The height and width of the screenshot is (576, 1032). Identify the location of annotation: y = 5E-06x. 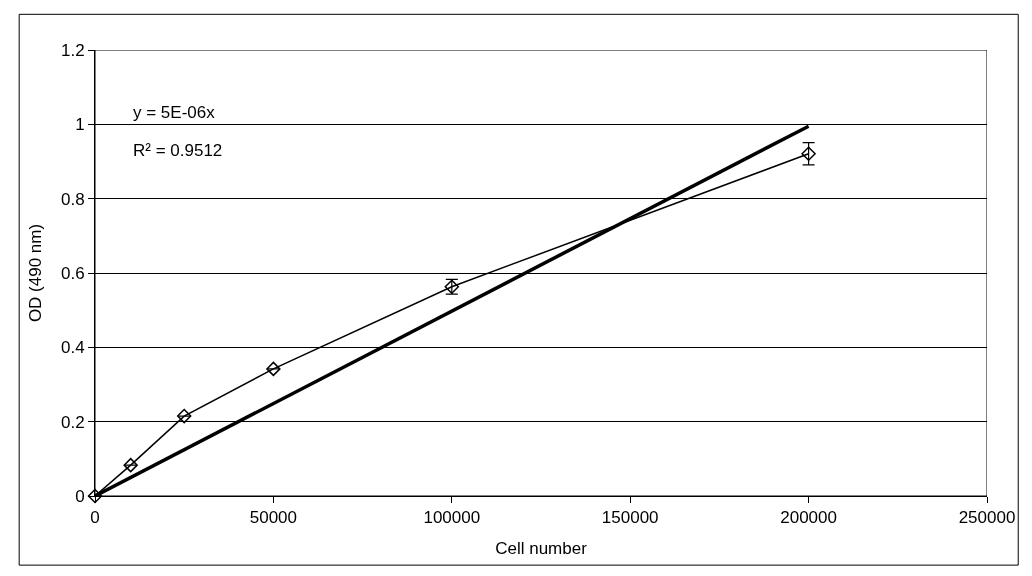
(174, 112).